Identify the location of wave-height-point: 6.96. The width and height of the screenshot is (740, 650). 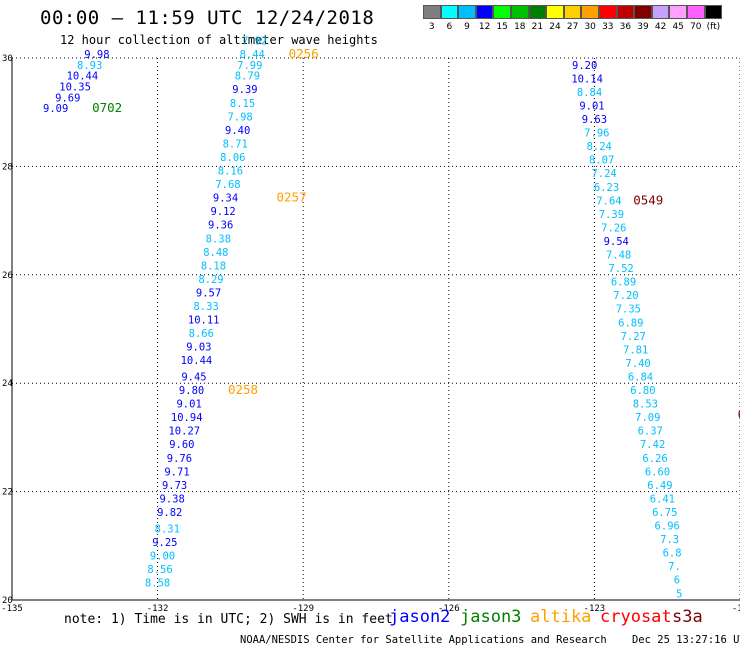
(667, 527).